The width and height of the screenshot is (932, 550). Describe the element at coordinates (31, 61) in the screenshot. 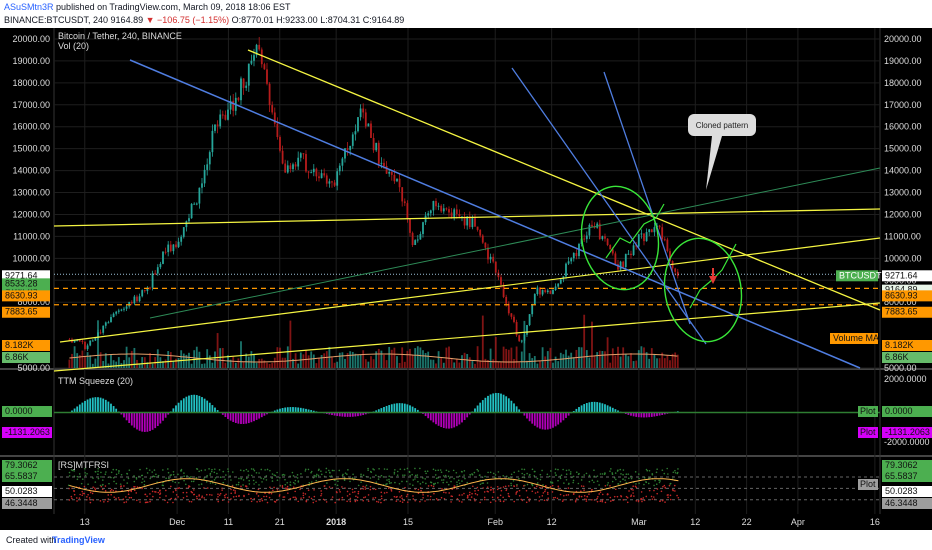

I see `y-tick-label-left: 19000.00` at that location.